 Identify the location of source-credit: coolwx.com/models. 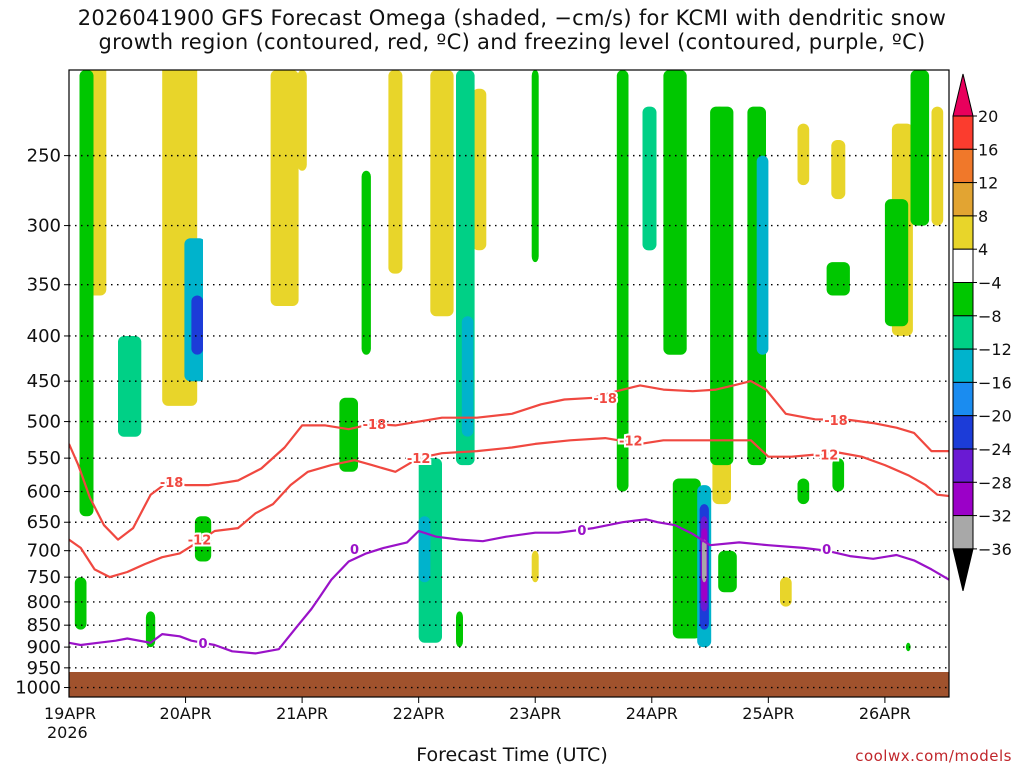
(933, 756).